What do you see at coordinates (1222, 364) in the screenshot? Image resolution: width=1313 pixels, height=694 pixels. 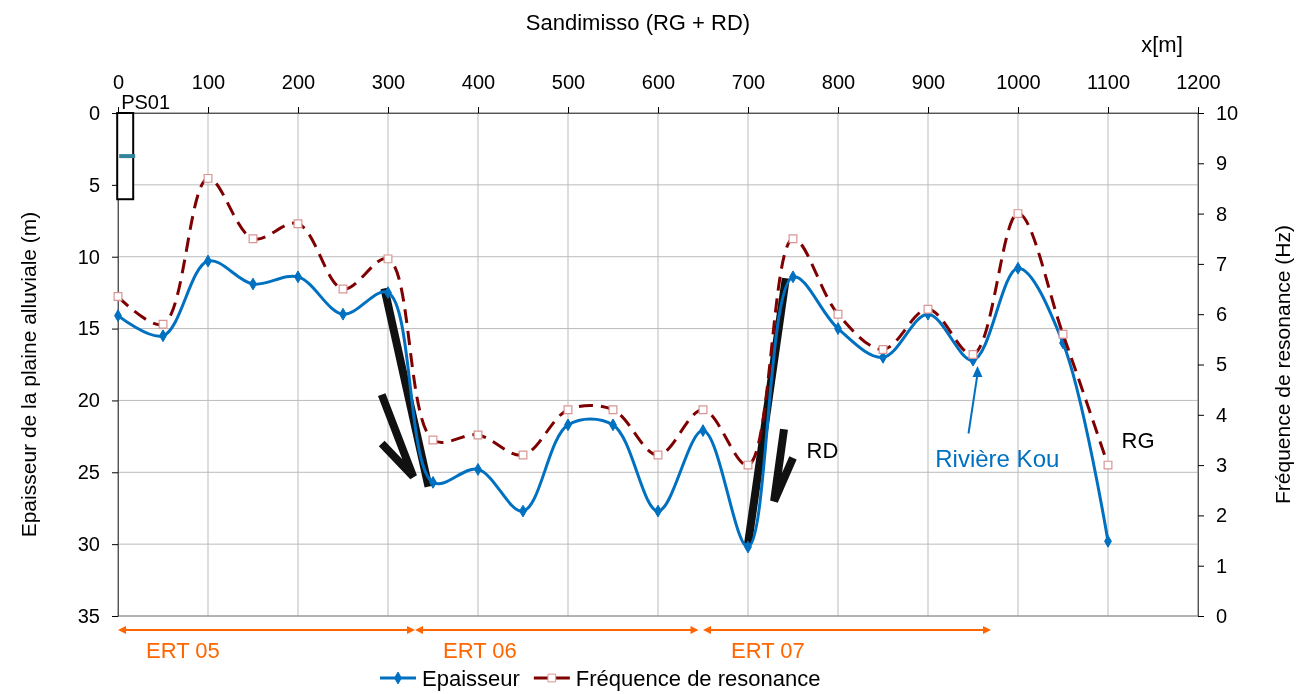 I see `y2-tick-label: 5` at bounding box center [1222, 364].